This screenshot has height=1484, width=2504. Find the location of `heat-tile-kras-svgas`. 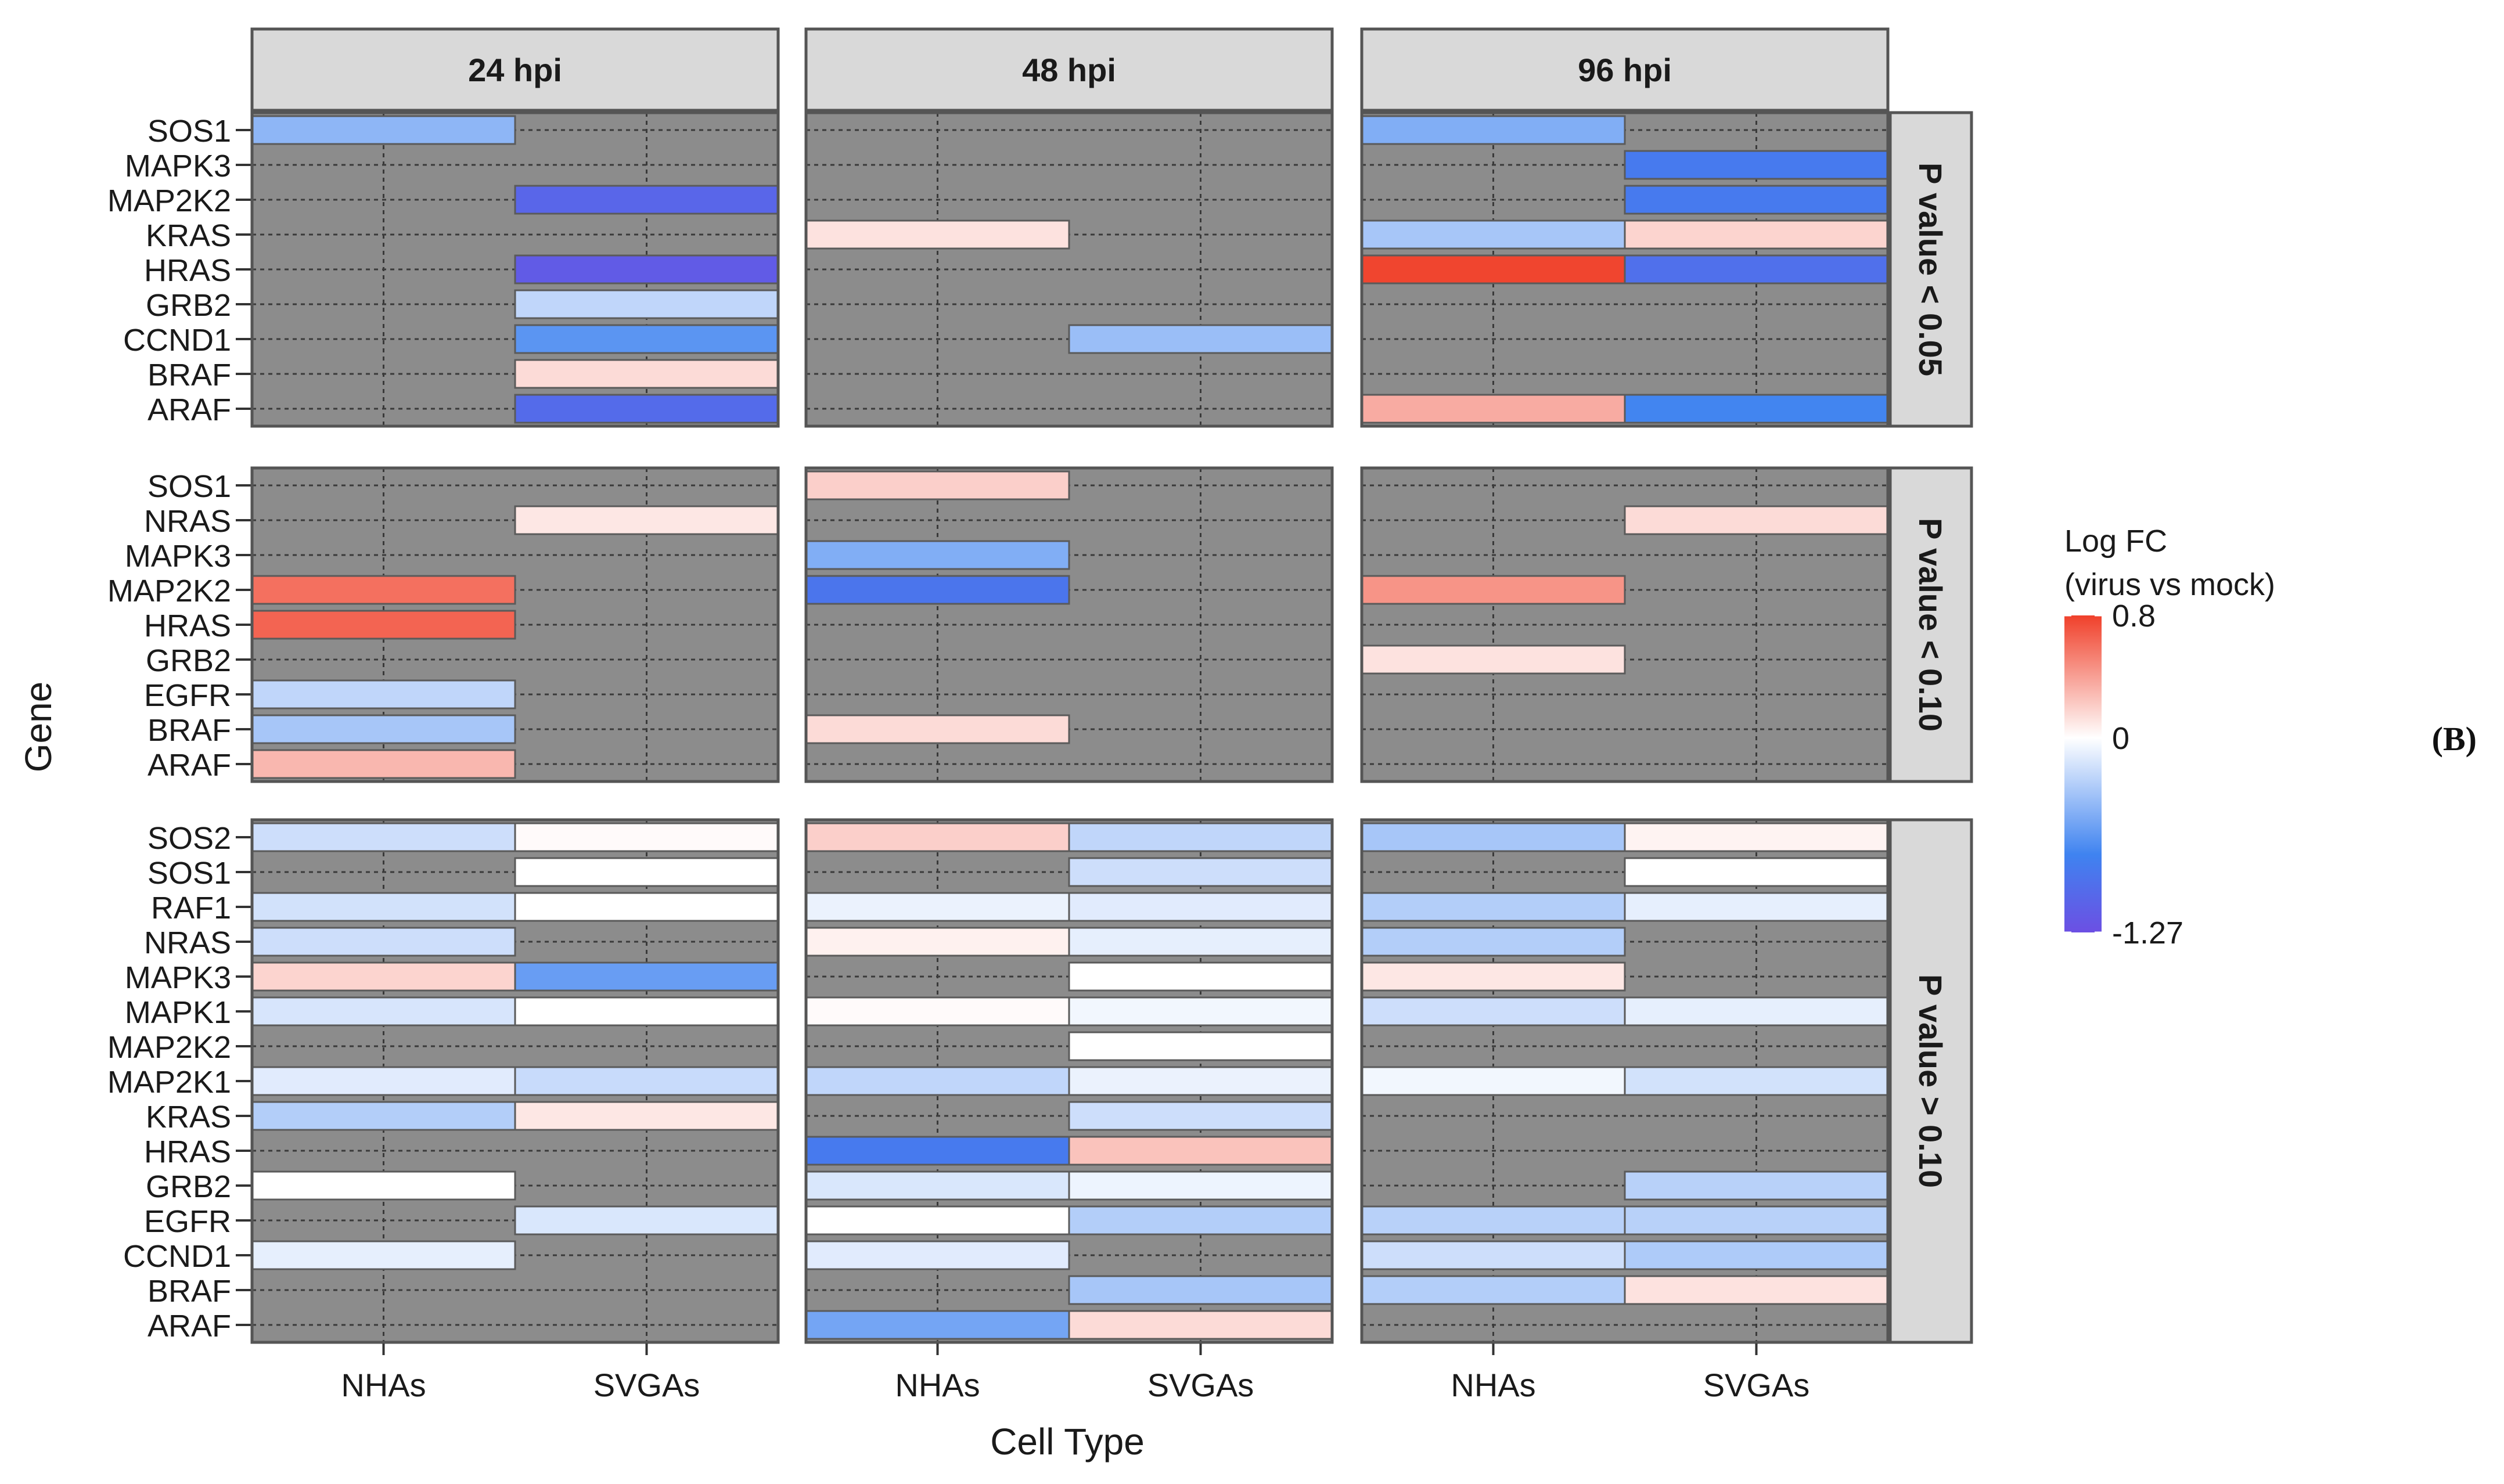

heat-tile-kras-svgas is located at coordinates (647, 1116).